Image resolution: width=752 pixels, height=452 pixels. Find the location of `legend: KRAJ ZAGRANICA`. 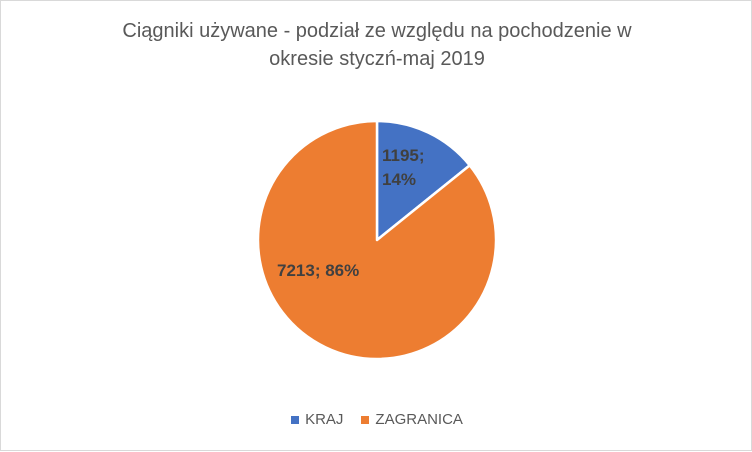

legend: KRAJ ZAGRANICA is located at coordinates (376, 419).